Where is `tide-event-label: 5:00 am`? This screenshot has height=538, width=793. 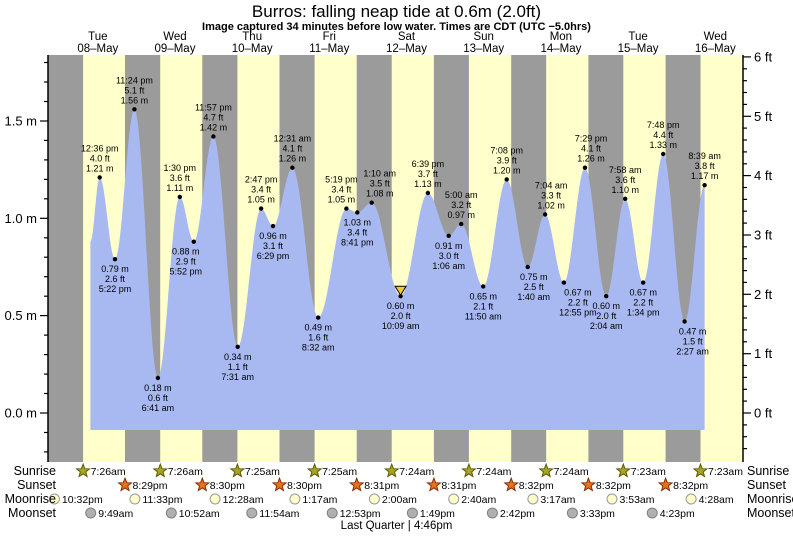 tide-event-label: 5:00 am is located at coordinates (461, 195).